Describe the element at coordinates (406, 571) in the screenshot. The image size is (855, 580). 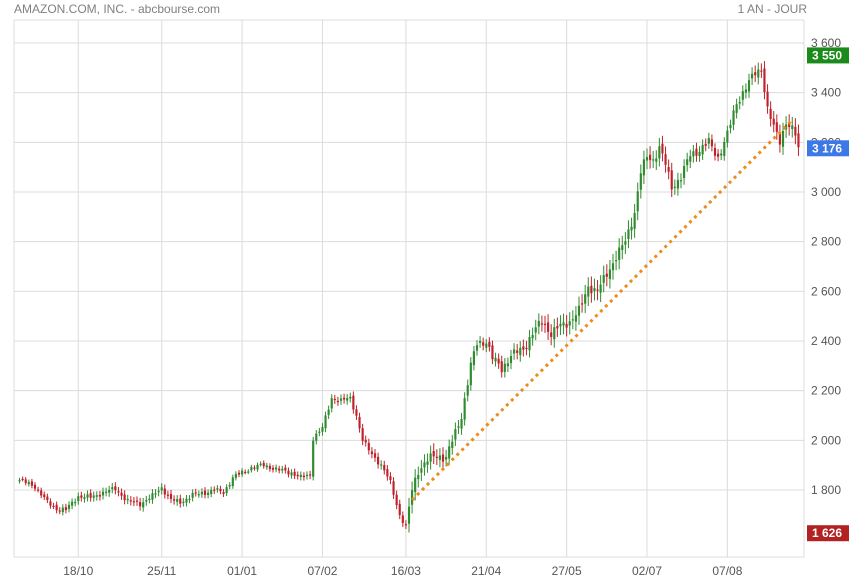
I see `x-tick-label: 16/03` at that location.